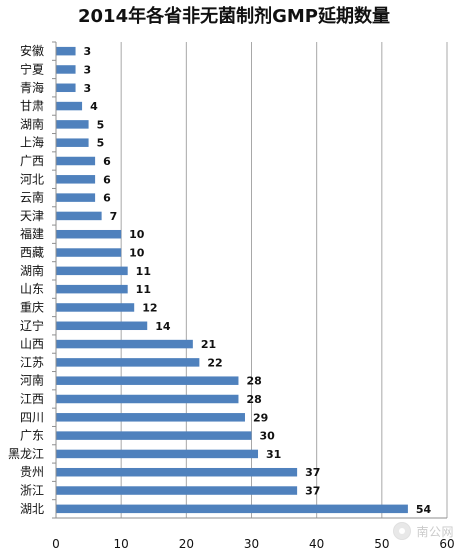 Image resolution: width=468 pixels, height=556 pixels. Describe the element at coordinates (32, 508) in the screenshot. I see `category-label: 湖北` at that location.